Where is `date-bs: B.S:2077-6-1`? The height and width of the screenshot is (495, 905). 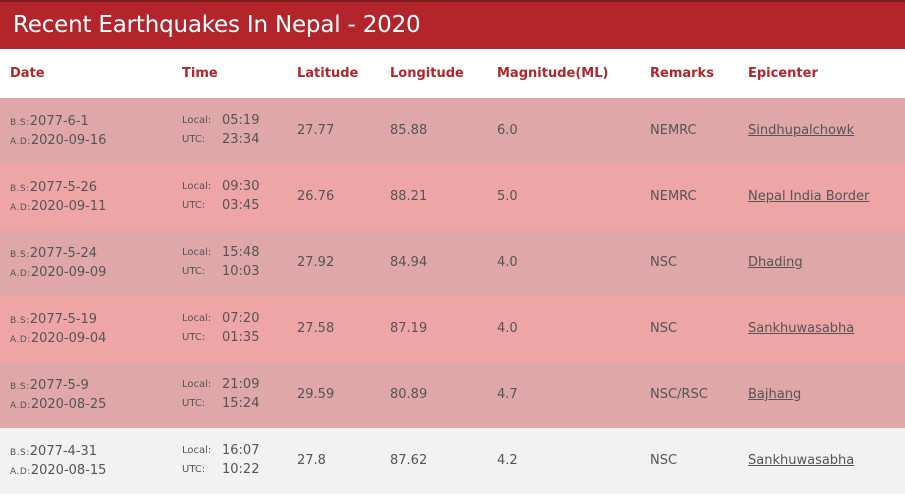 date-bs: B.S:2077-6-1 is located at coordinates (49, 121).